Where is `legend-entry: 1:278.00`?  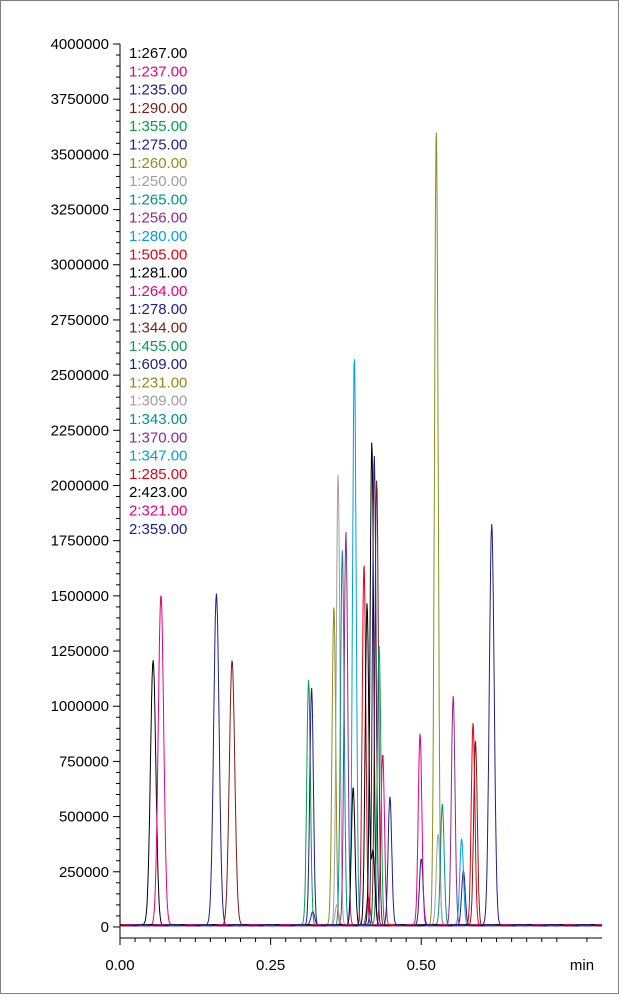
legend-entry: 1:278.00 is located at coordinates (158, 309).